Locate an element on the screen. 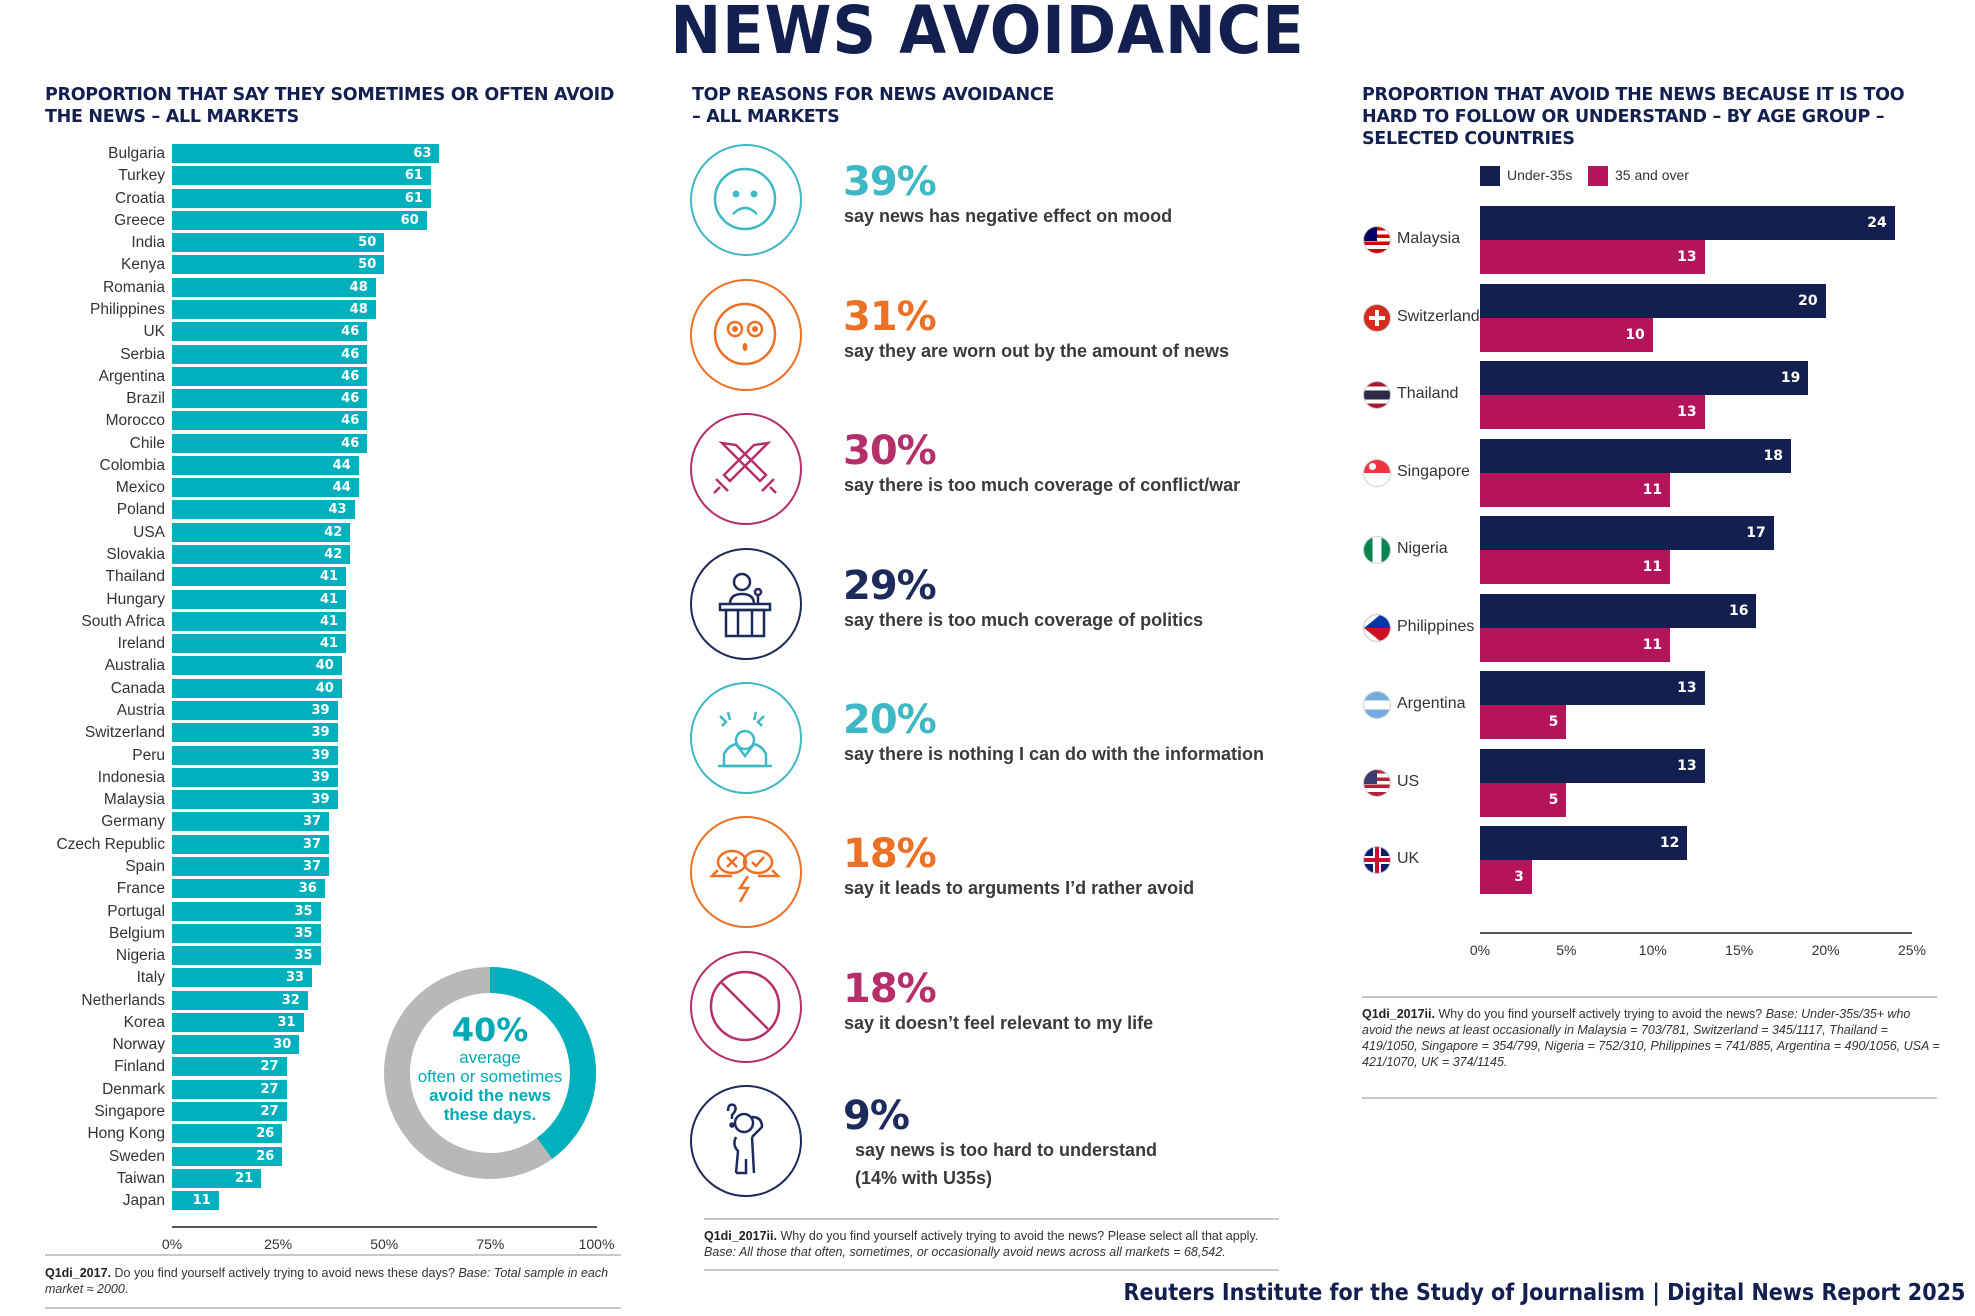 The image size is (1975, 1316). flag-philippines-icon is located at coordinates (1377, 627).